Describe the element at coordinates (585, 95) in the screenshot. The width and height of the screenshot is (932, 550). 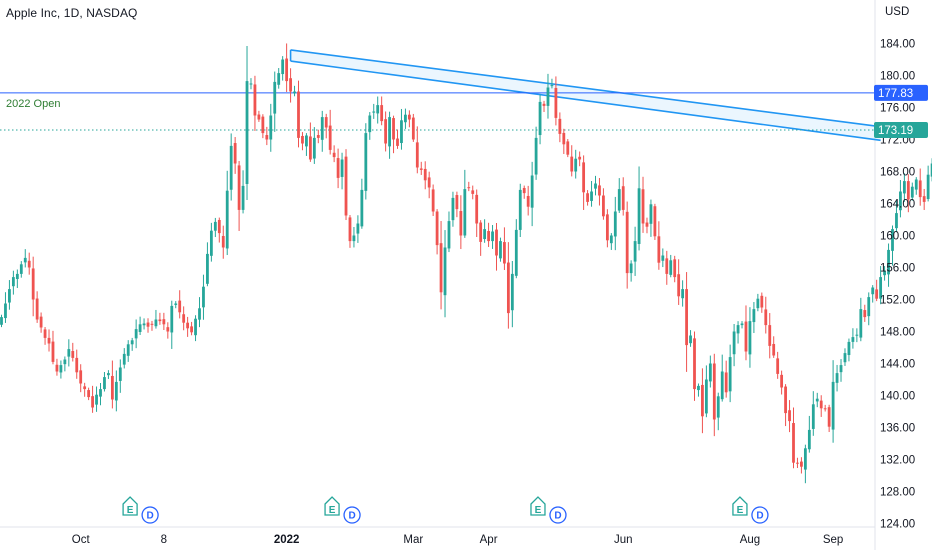
I see `trend-channel` at that location.